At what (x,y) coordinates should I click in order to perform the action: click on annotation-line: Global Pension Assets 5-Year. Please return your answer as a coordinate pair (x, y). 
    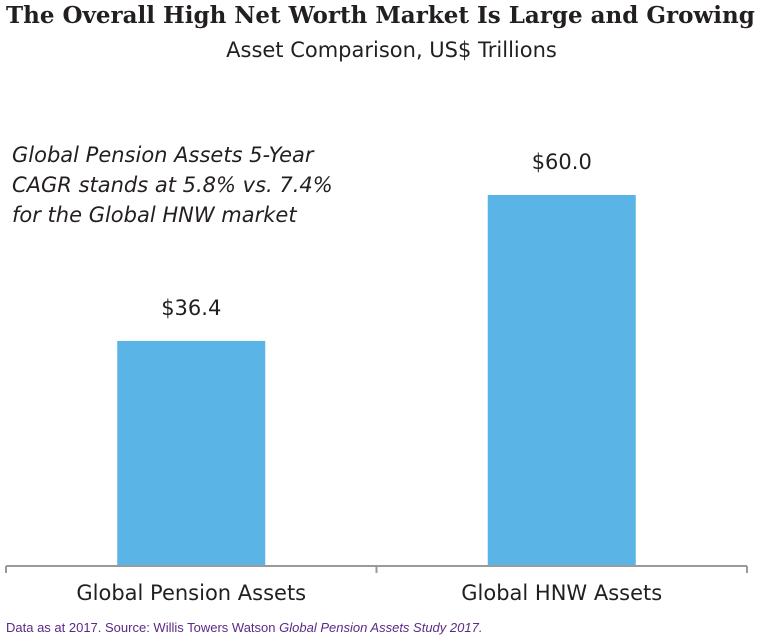
    Looking at the image, I should click on (163, 155).